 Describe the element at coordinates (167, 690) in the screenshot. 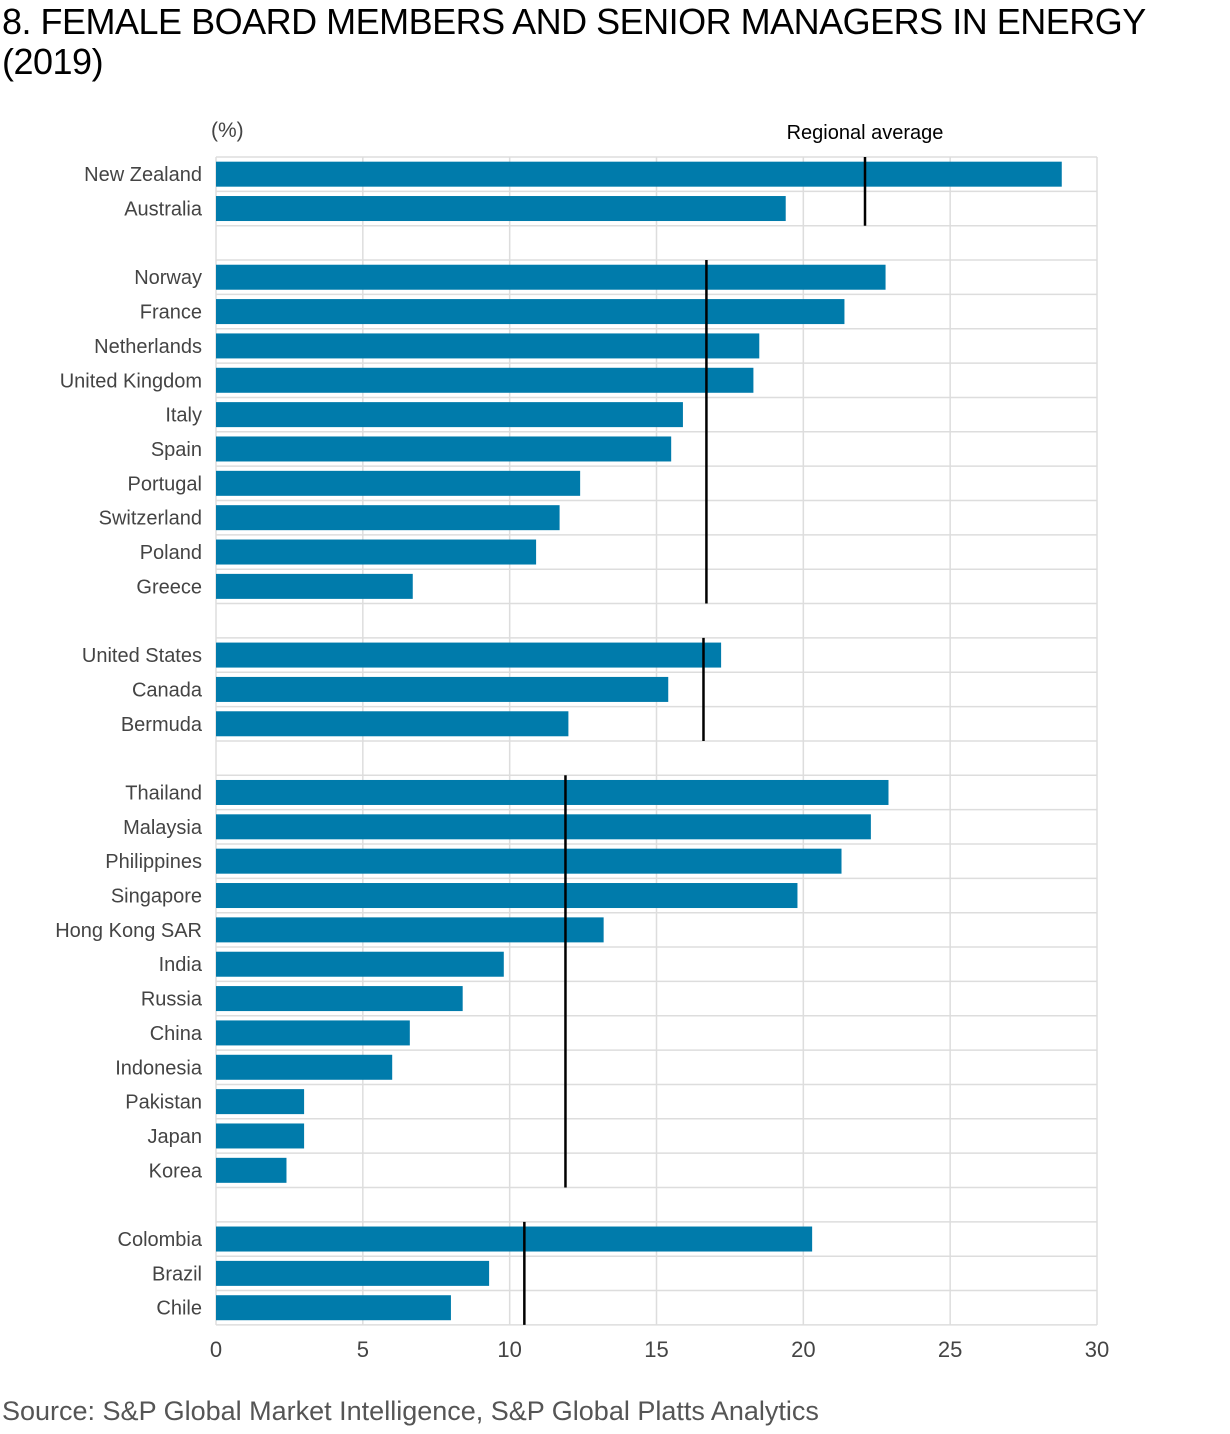

I see `category-label: Canada` at that location.